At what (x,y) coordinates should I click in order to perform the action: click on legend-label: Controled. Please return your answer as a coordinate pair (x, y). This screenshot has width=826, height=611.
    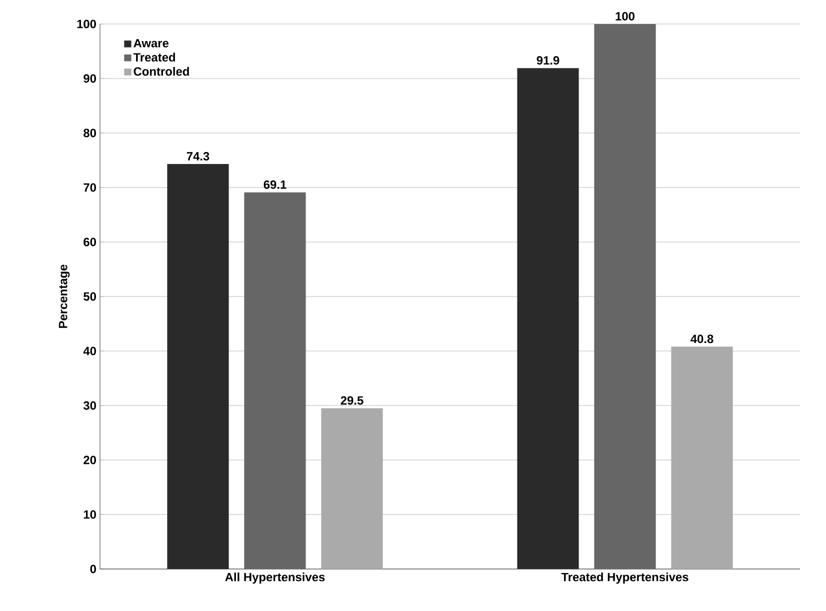
    Looking at the image, I should click on (161, 71).